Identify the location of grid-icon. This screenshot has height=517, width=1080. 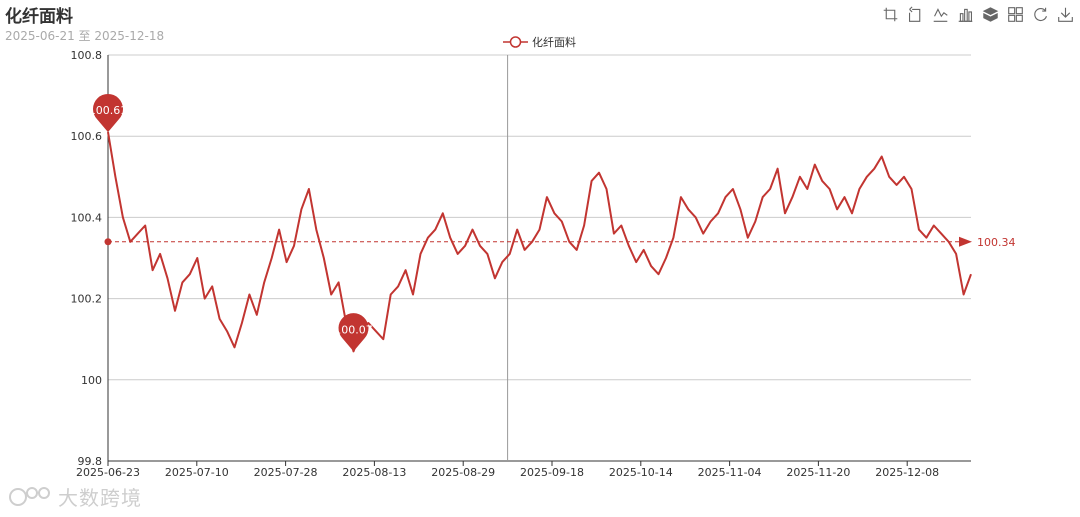
(1015, 14).